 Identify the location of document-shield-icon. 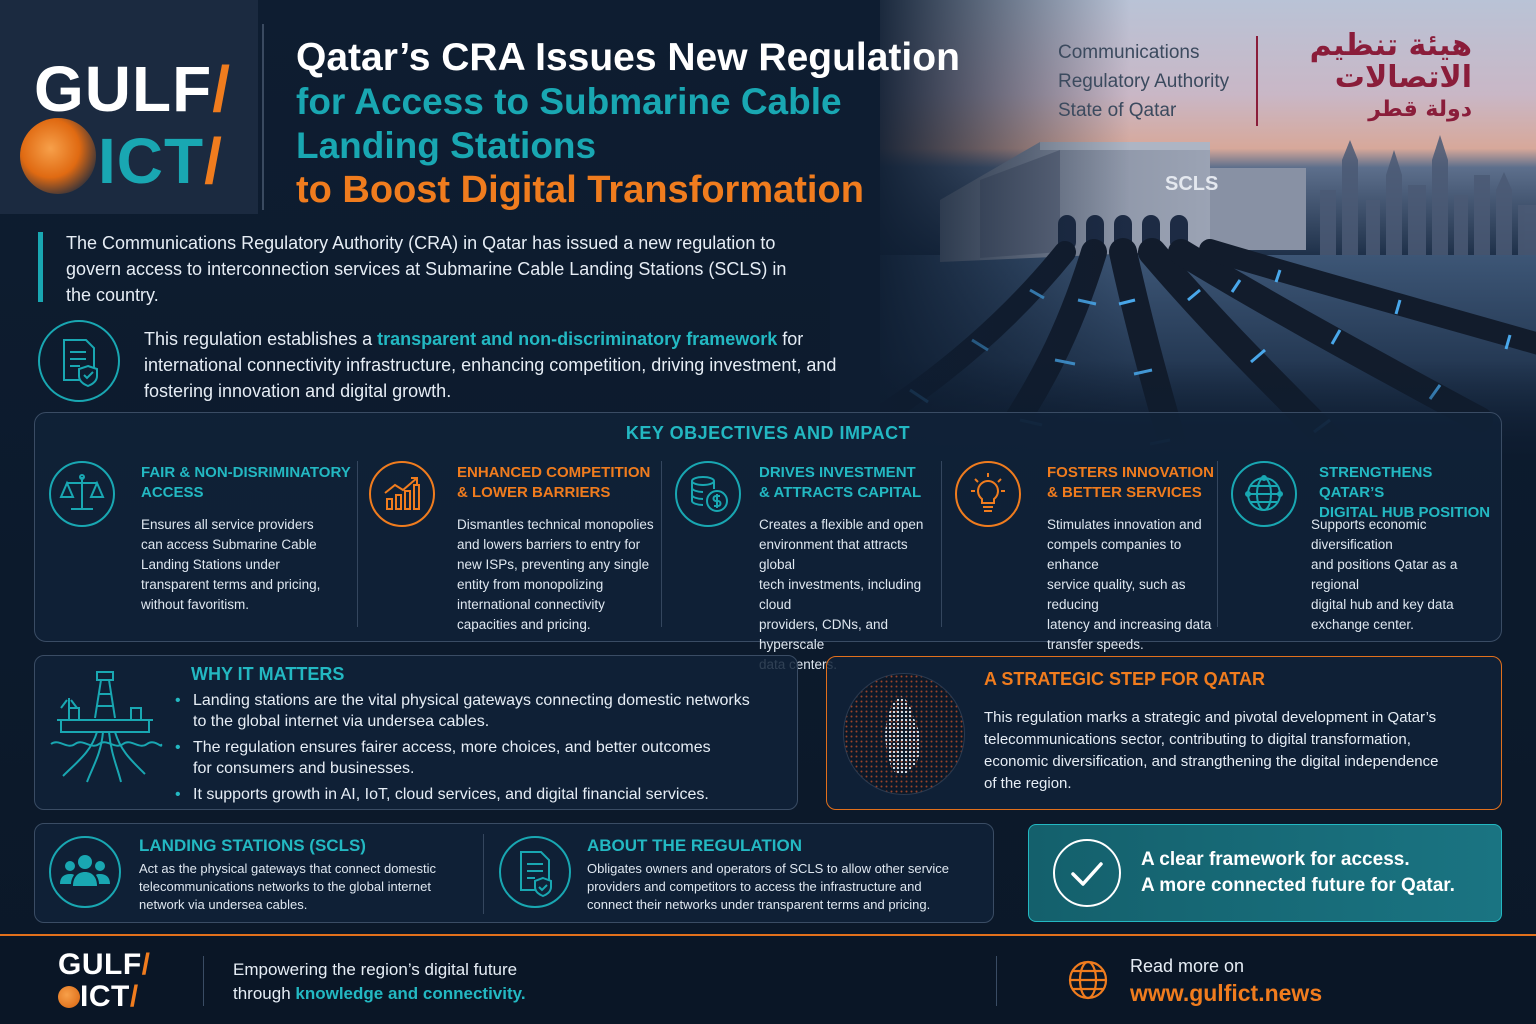
(79, 361).